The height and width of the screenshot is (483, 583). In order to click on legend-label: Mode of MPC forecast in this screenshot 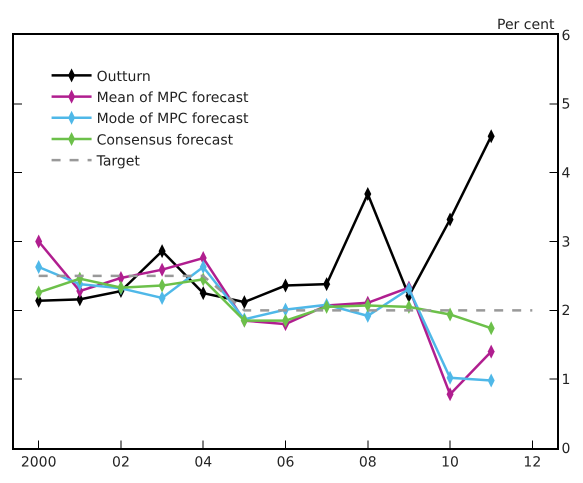, I will do `click(172, 119)`.